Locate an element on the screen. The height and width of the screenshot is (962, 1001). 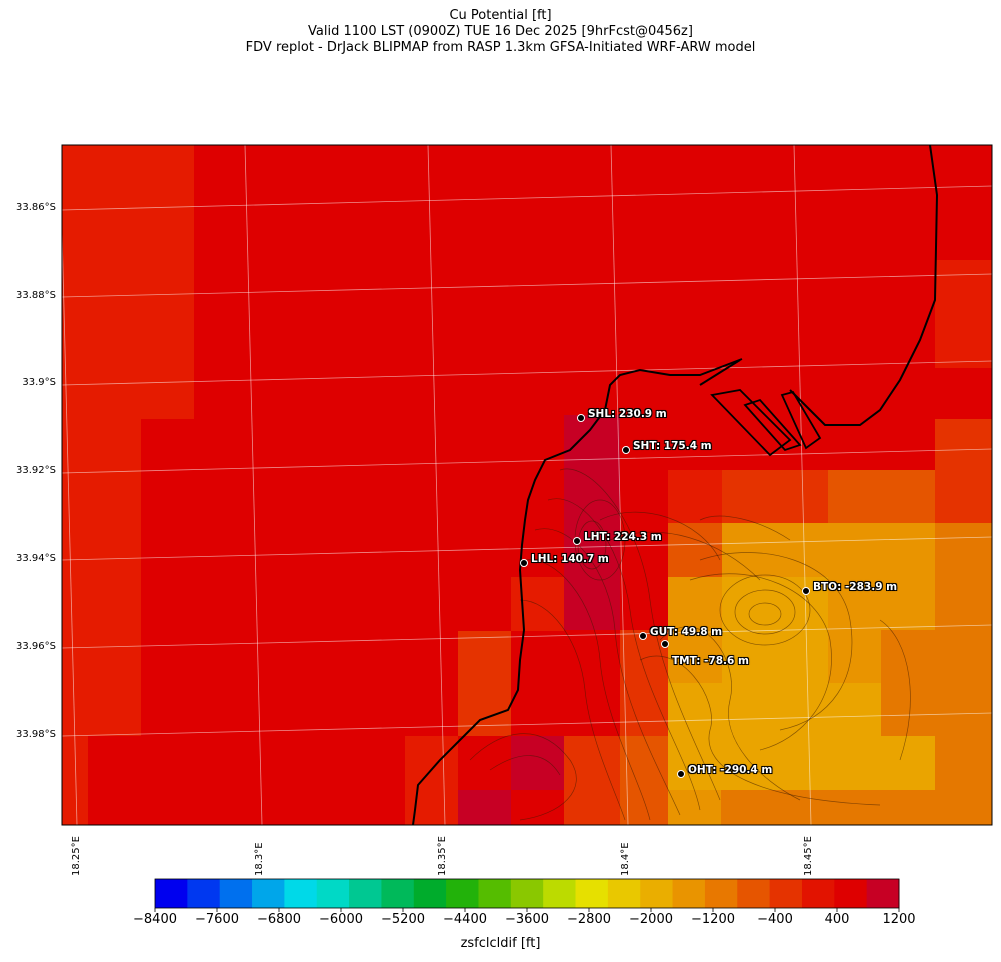
lat-label: 33.94°S is located at coordinates (36, 558).